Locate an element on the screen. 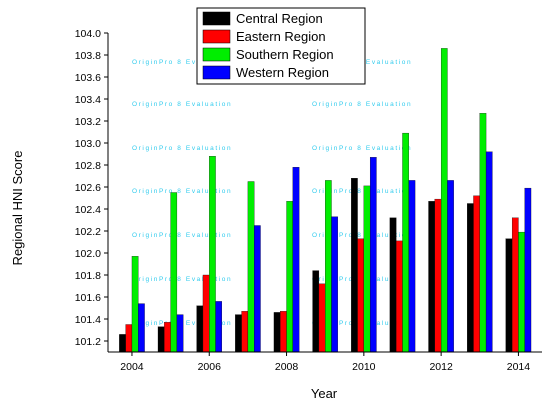 The image size is (550, 407). bar-eastern-region-2012 is located at coordinates (438, 275).